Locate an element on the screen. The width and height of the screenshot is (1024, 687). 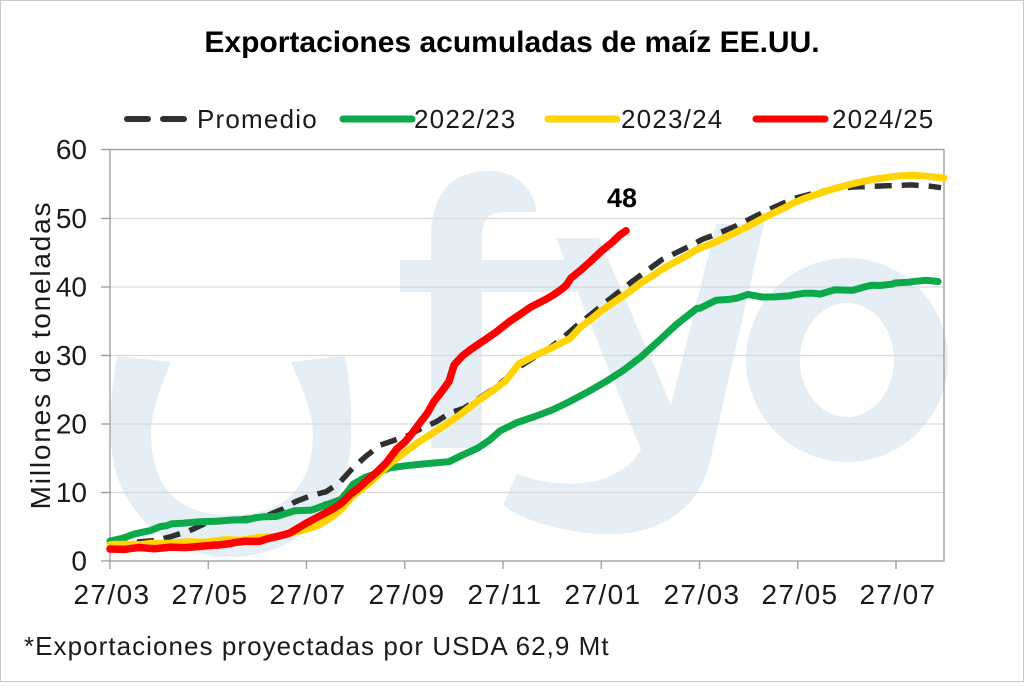
svg-text: 0 is located at coordinates (79, 561).